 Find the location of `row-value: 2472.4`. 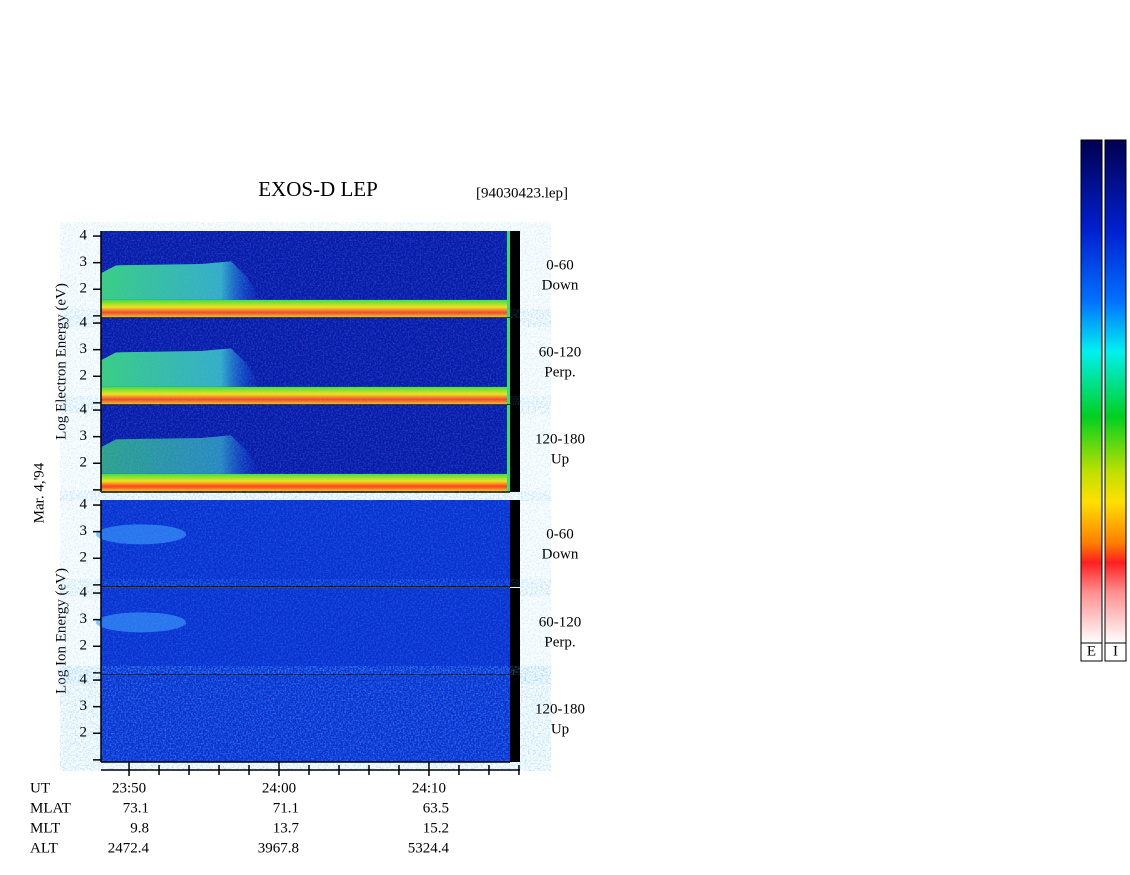

row-value: 2472.4 is located at coordinates (129, 848).